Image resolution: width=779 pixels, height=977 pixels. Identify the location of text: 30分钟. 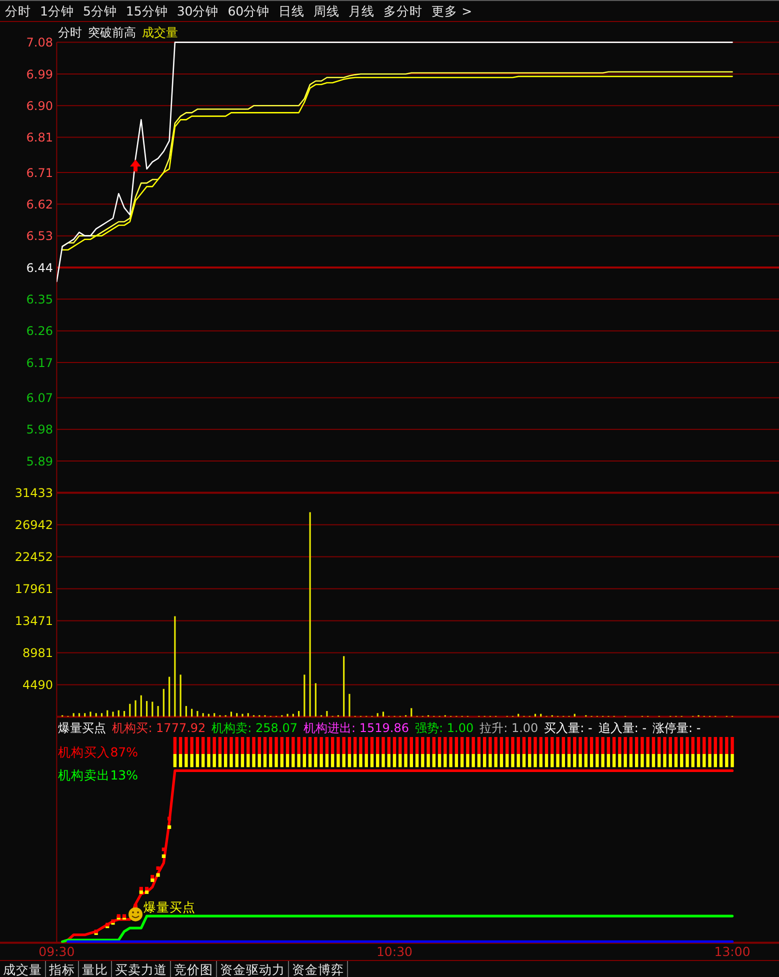
(197, 11).